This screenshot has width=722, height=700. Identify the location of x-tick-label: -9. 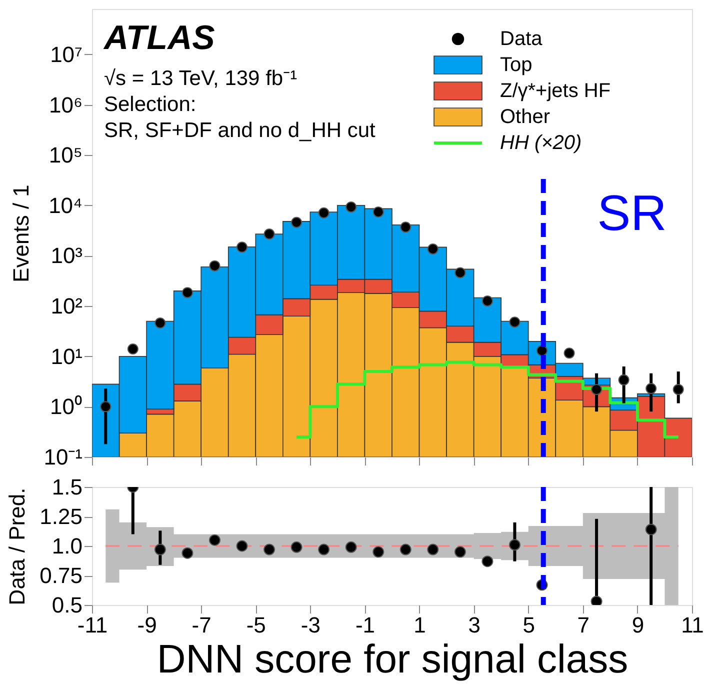
(147, 625).